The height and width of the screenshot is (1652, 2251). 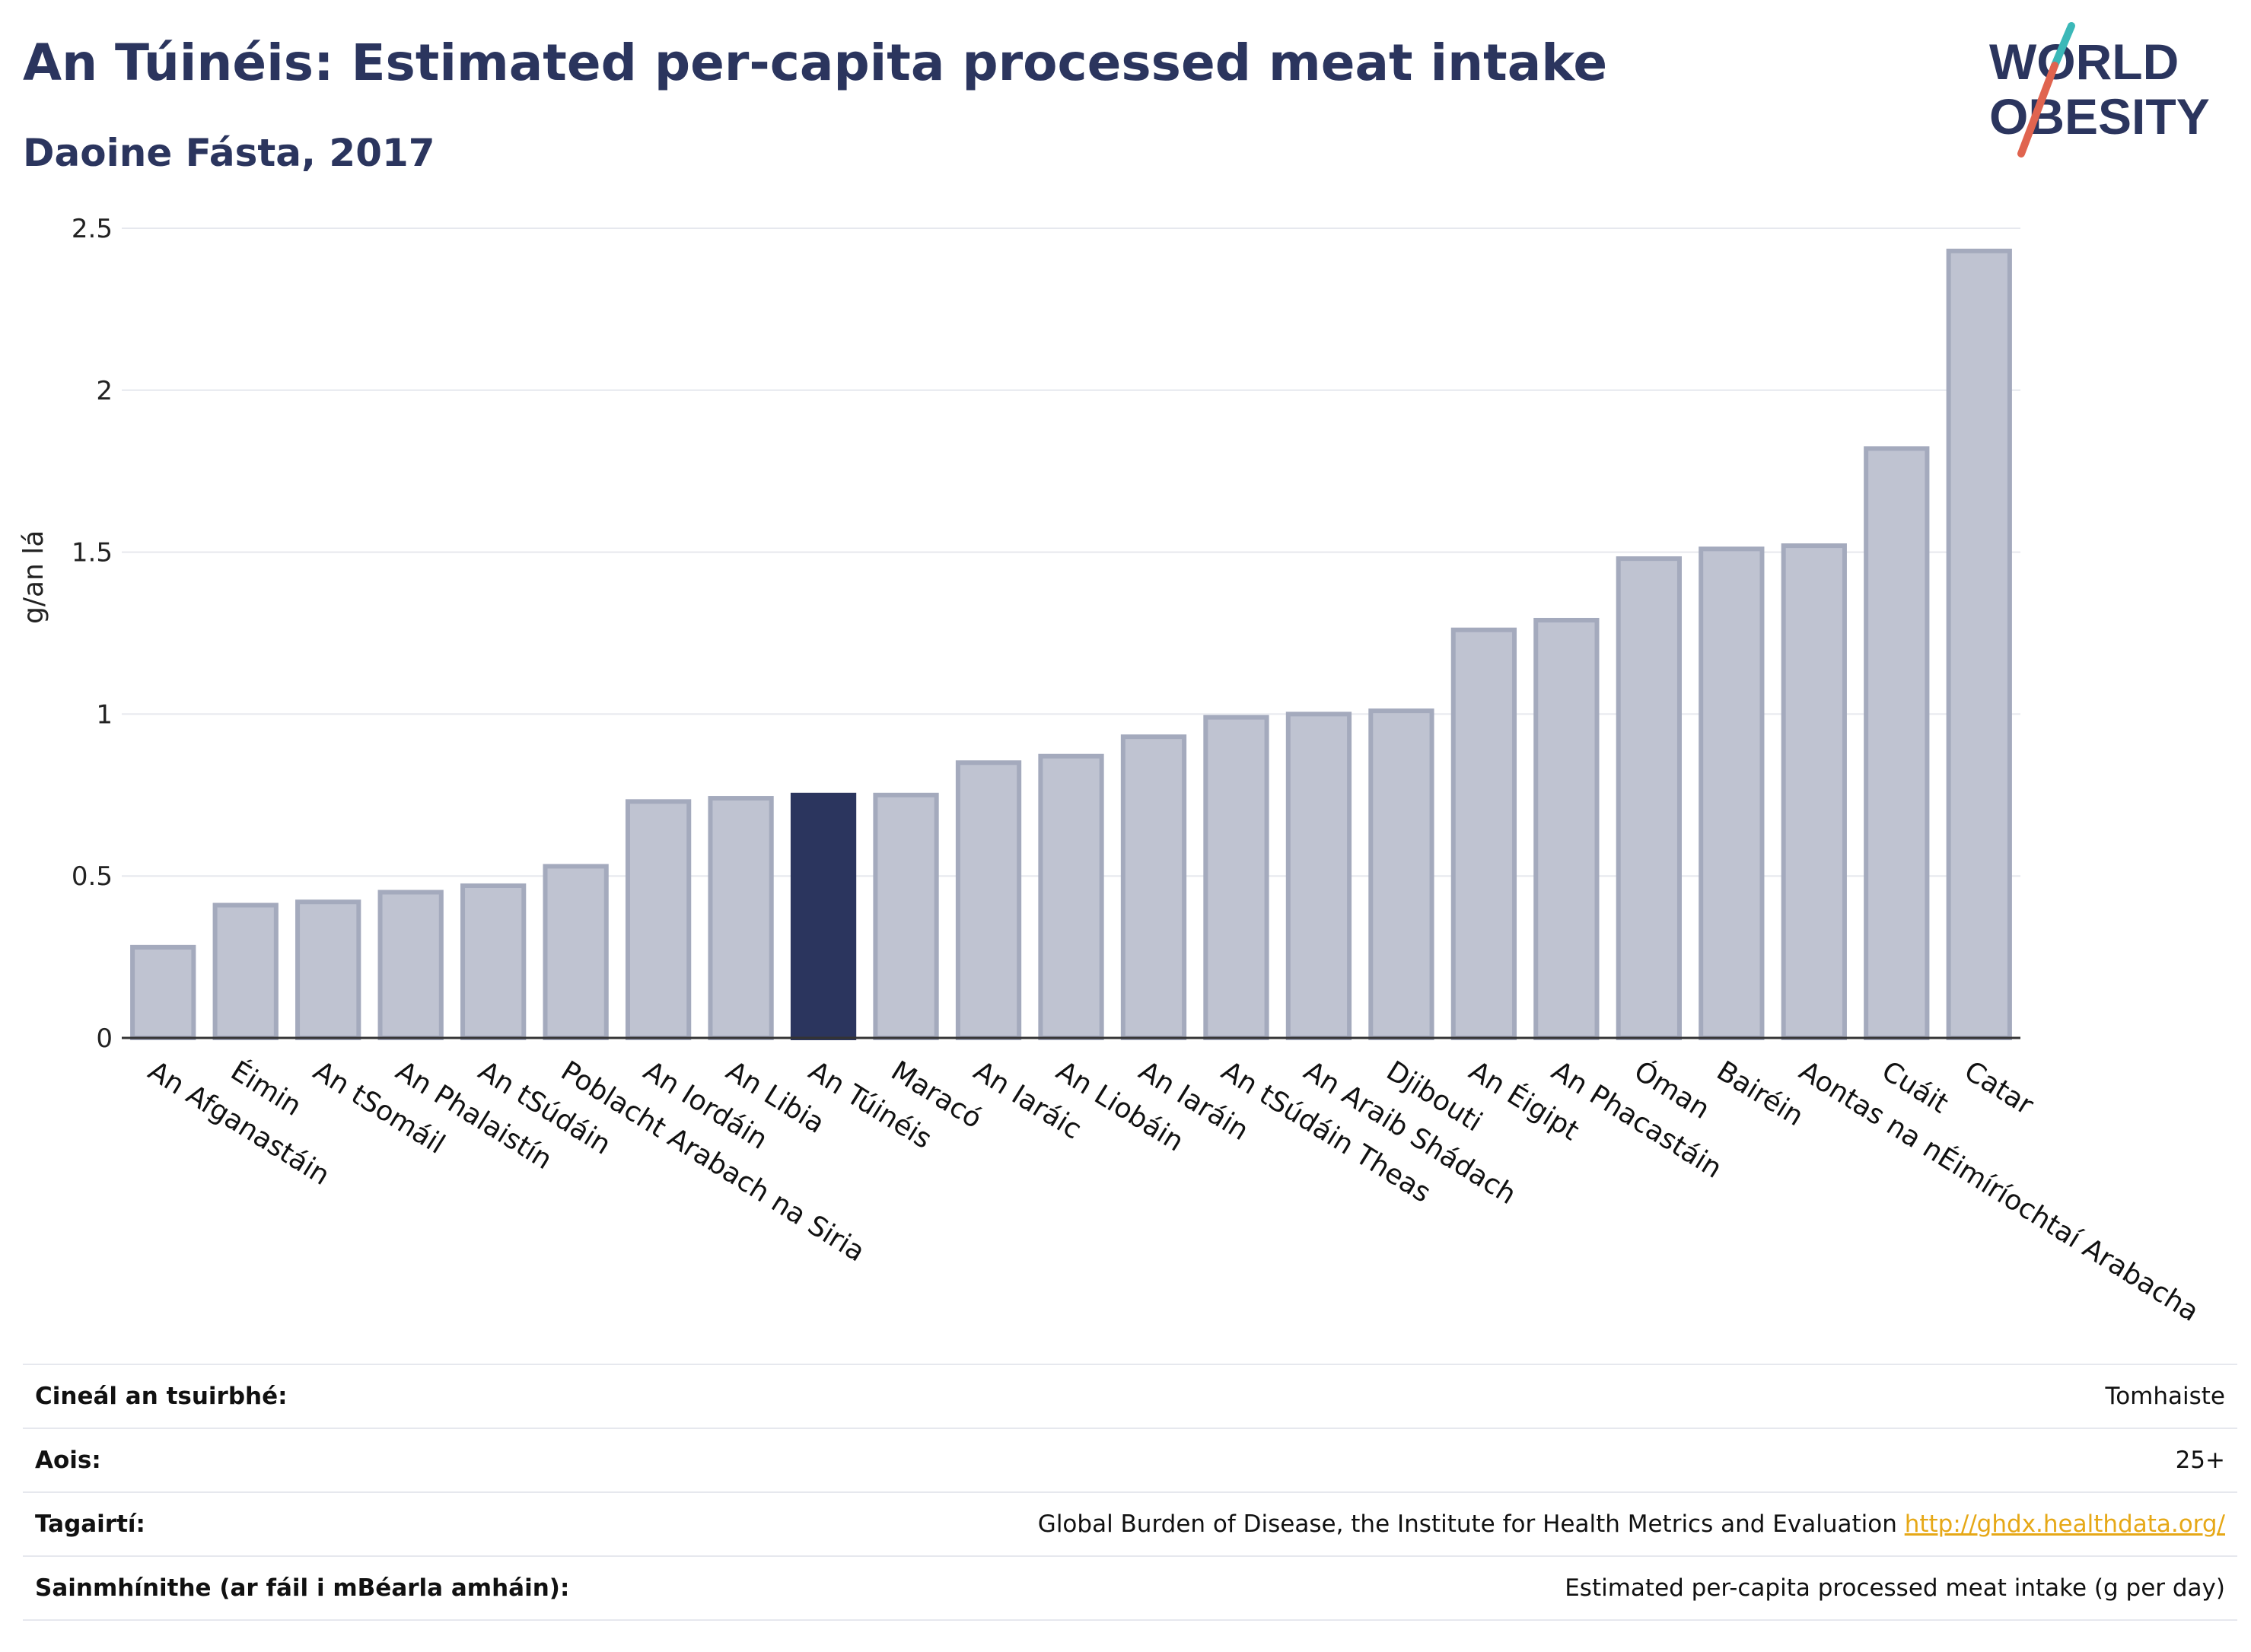 What do you see at coordinates (2037, 110) in the screenshot?
I see `logo-slash-bottom` at bounding box center [2037, 110].